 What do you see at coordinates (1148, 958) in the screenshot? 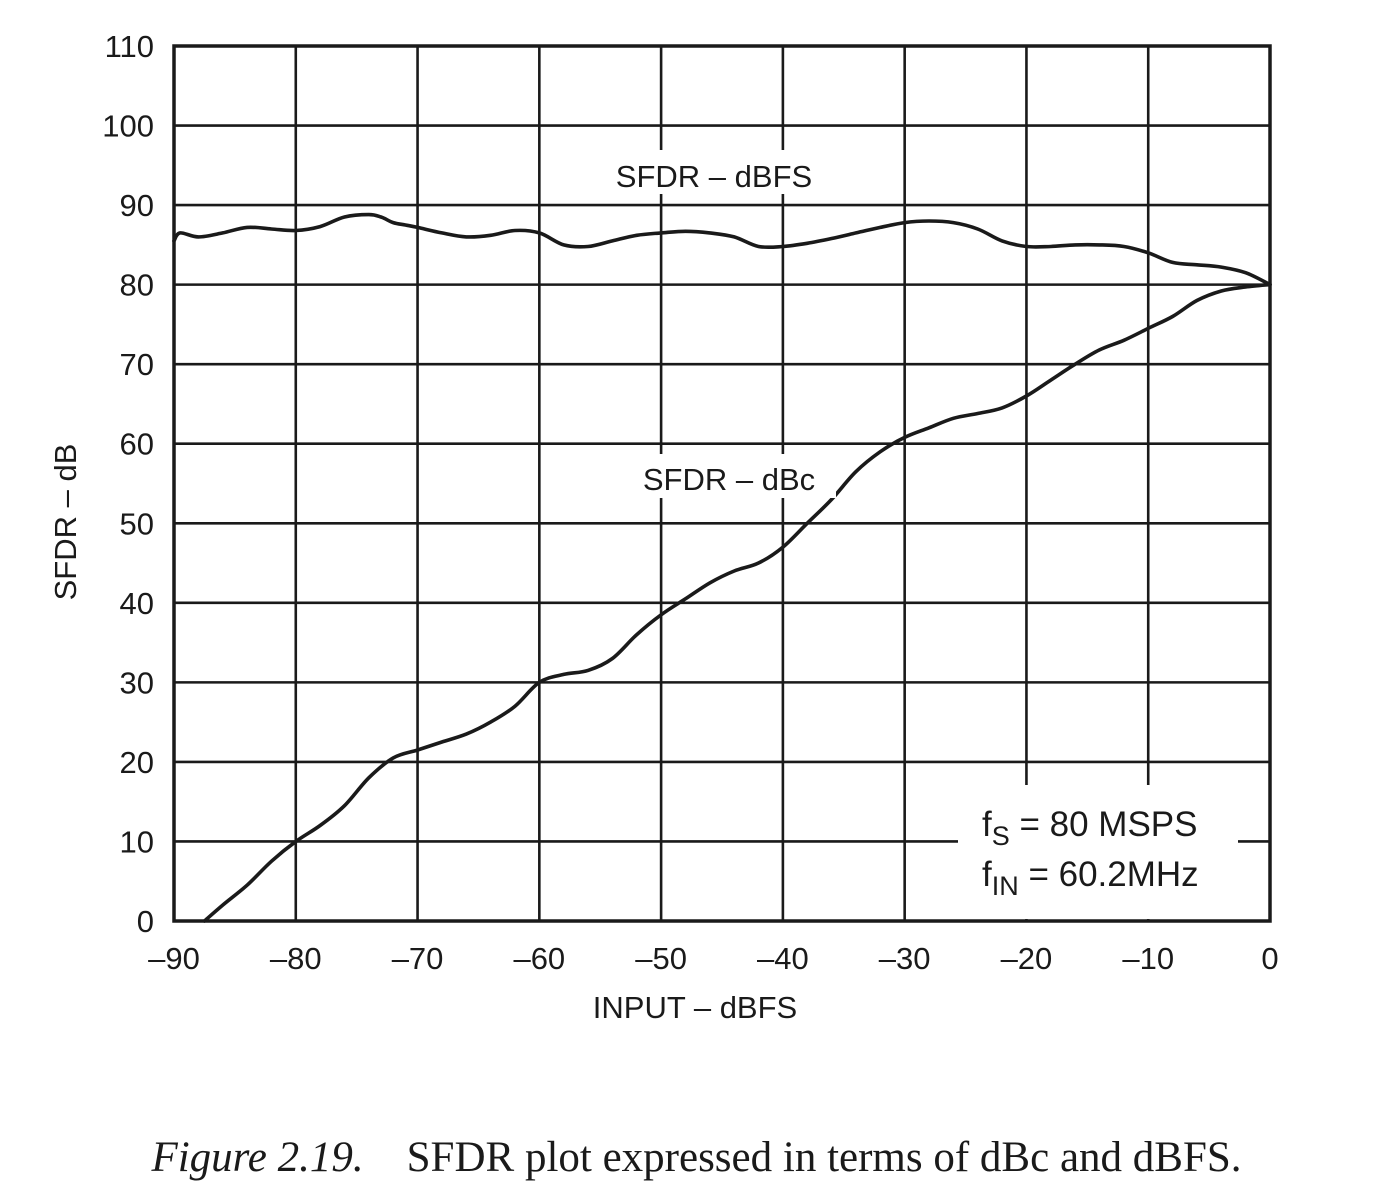
I see `x-tick-label: –10` at bounding box center [1148, 958].